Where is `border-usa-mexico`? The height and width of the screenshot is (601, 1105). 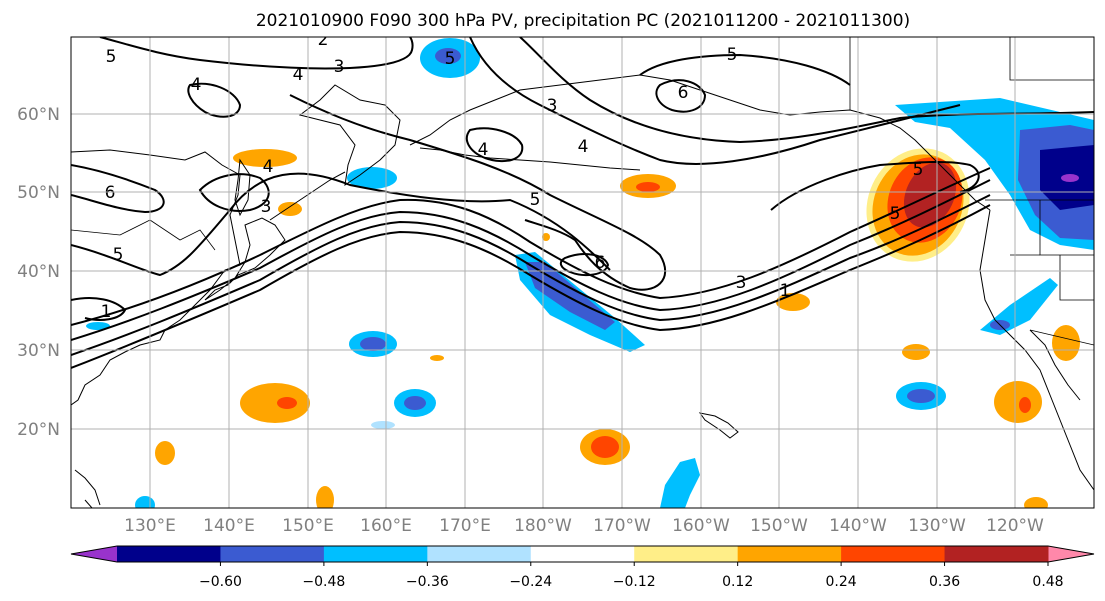 border-usa-mexico is located at coordinates (1061, 337).